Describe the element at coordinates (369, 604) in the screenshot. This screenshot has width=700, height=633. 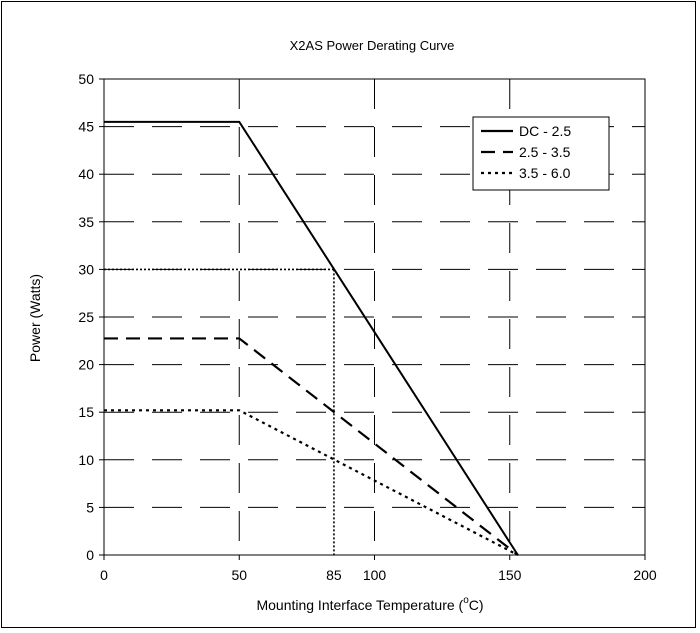
I see `x-axis-label: Mounting Interface Temperature (oC)` at that location.